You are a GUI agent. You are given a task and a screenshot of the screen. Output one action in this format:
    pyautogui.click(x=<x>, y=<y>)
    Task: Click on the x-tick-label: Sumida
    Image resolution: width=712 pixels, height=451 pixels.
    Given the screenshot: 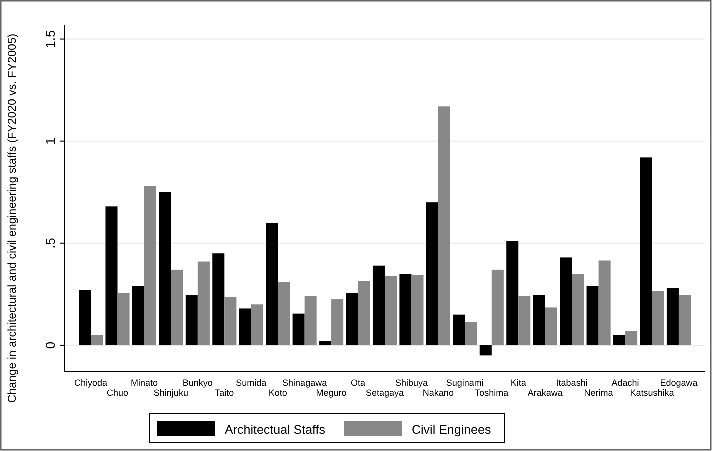 What is the action you would take?
    pyautogui.click(x=251, y=383)
    